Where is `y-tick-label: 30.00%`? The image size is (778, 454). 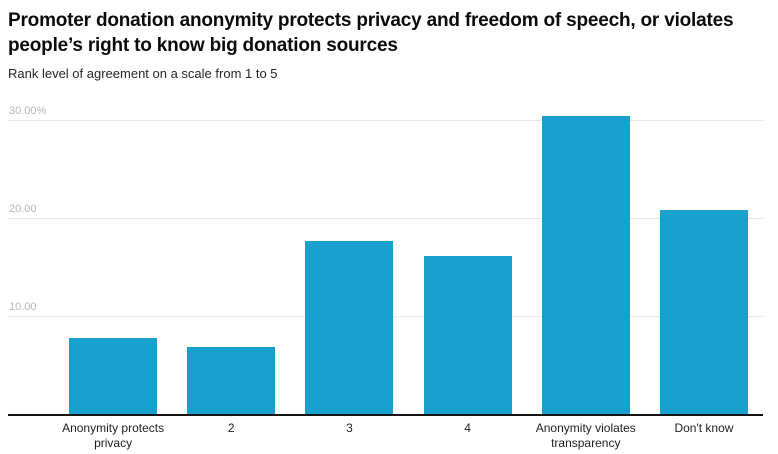 y-tick-label: 30.00% is located at coordinates (28, 110).